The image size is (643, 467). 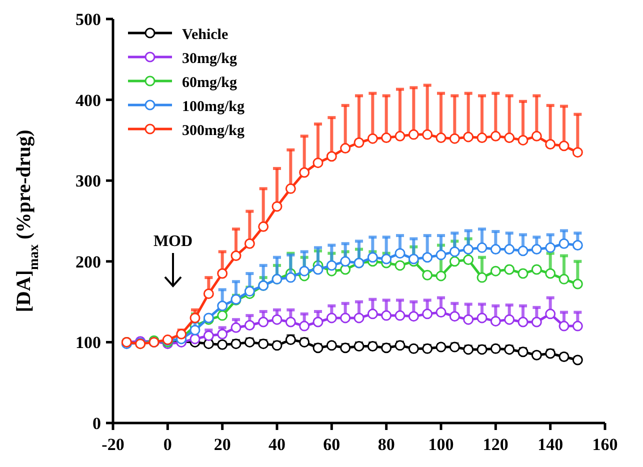 What do you see at coordinates (386, 444) in the screenshot?
I see `x-tick-label: 80` at bounding box center [386, 444].